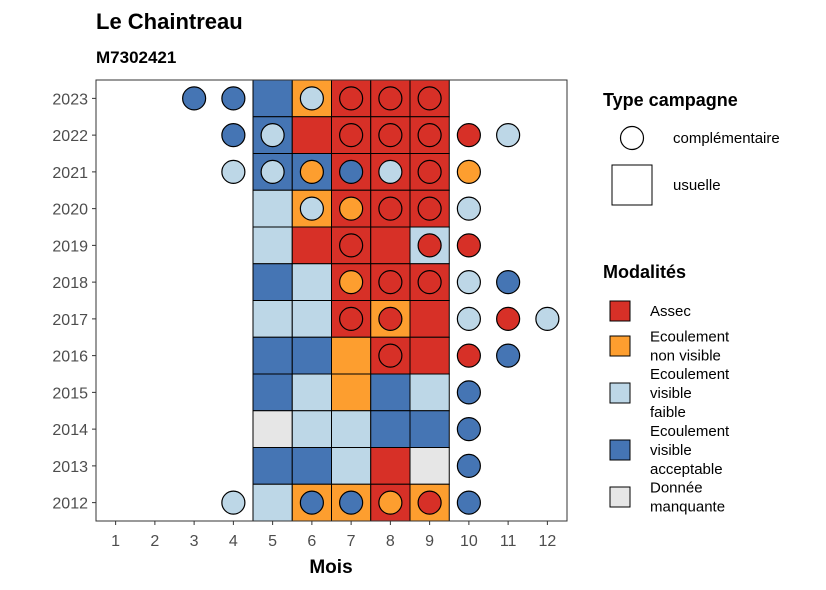 This screenshot has height=590, width=826. I want to click on legend-square-key, so click(632, 185).